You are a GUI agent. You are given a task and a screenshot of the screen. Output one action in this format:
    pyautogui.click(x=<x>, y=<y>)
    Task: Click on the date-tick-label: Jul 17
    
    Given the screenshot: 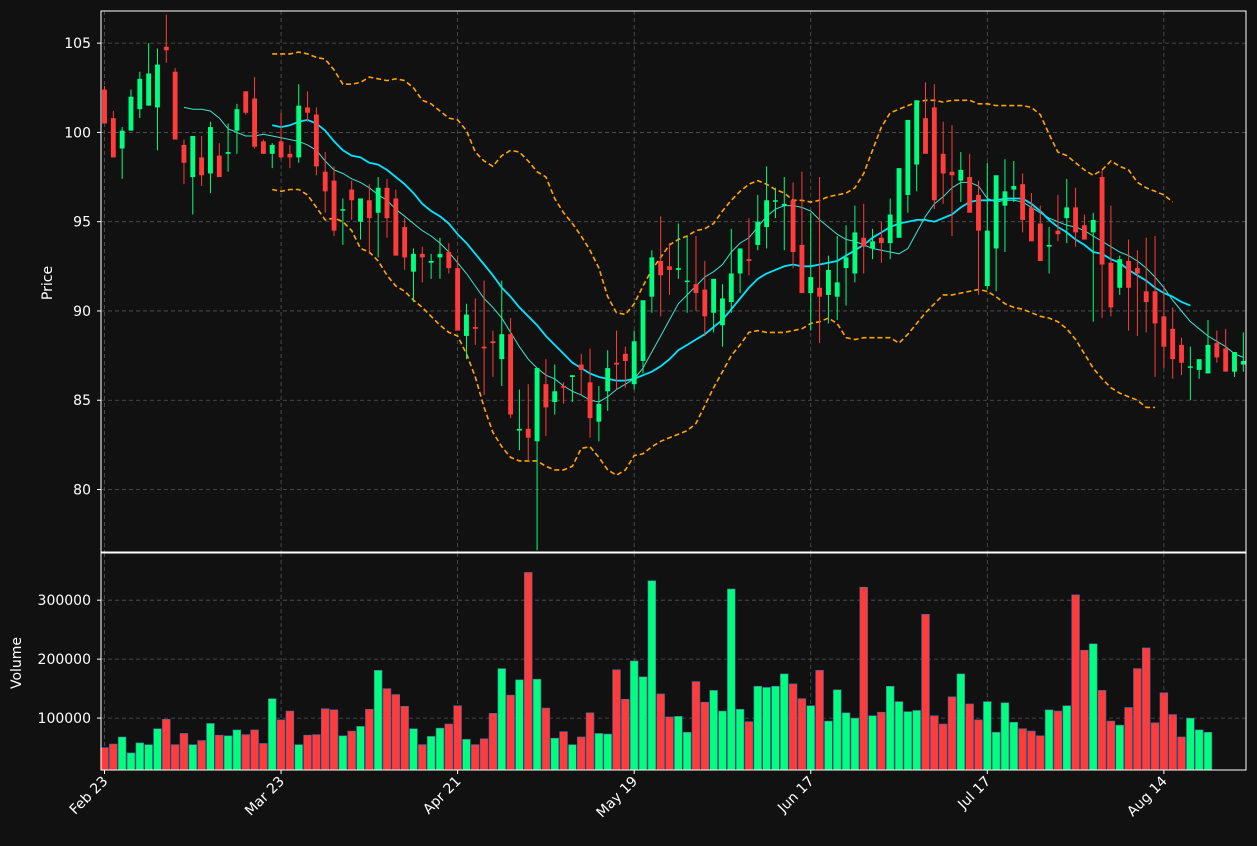 What is the action you would take?
    pyautogui.click(x=974, y=794)
    